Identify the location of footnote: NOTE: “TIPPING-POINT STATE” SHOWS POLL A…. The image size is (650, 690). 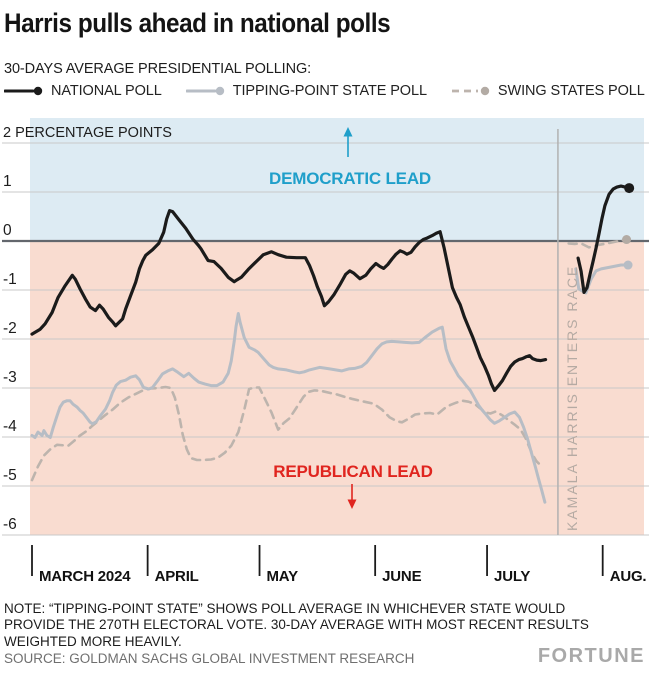
(296, 625).